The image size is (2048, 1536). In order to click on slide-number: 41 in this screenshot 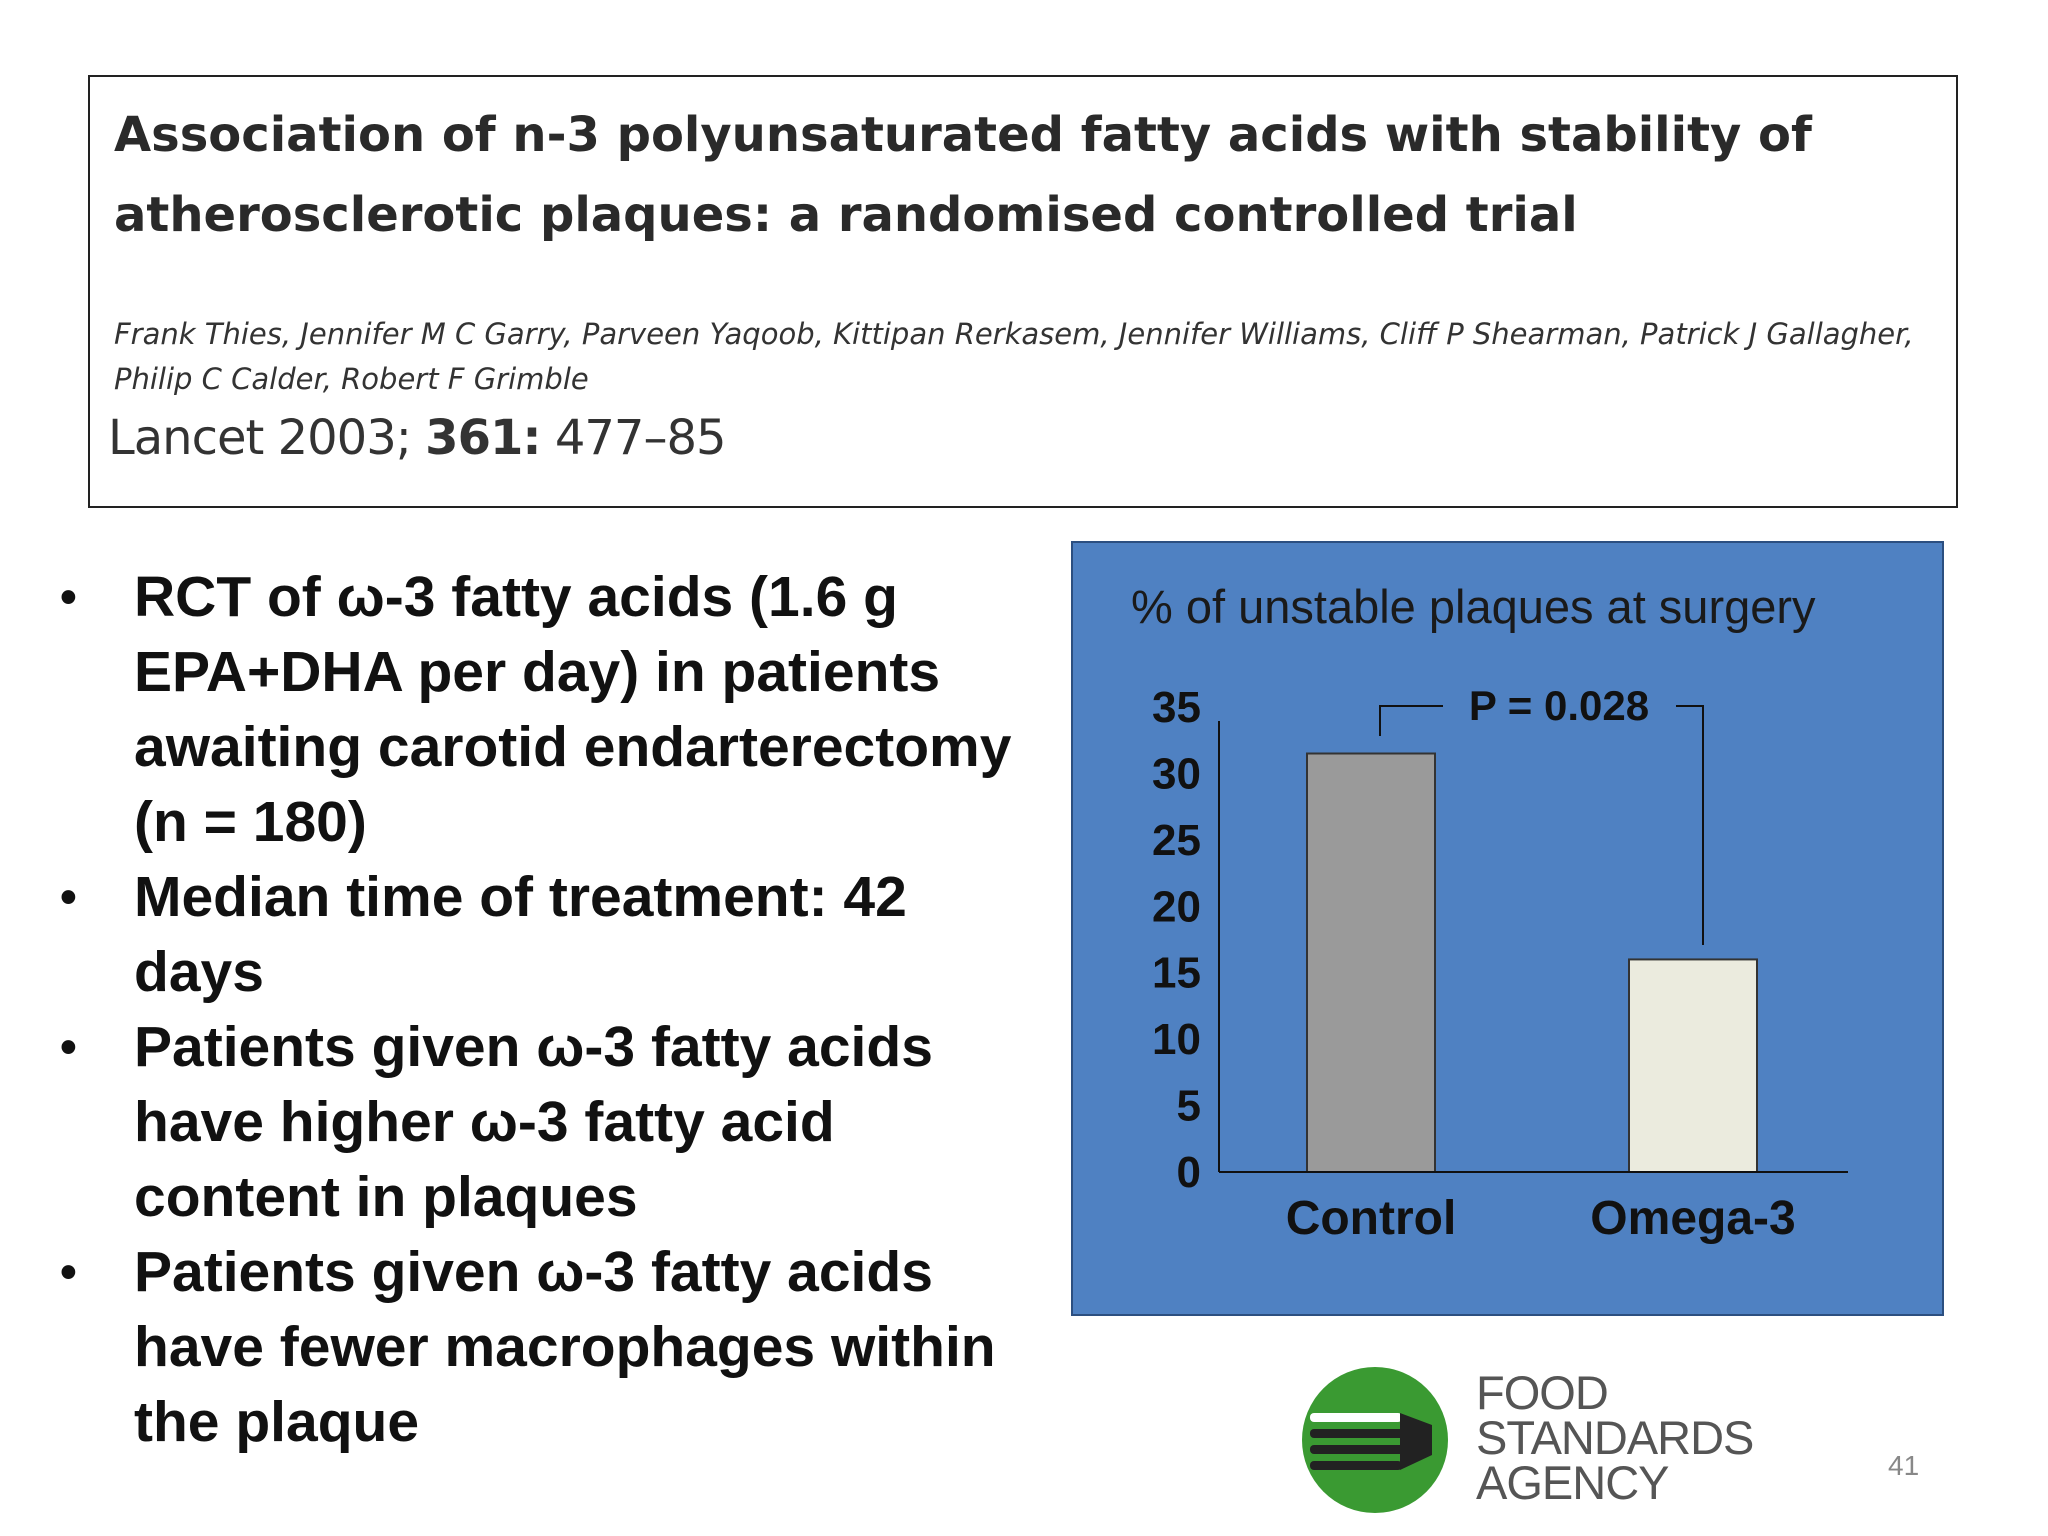, I will do `click(1904, 1465)`.